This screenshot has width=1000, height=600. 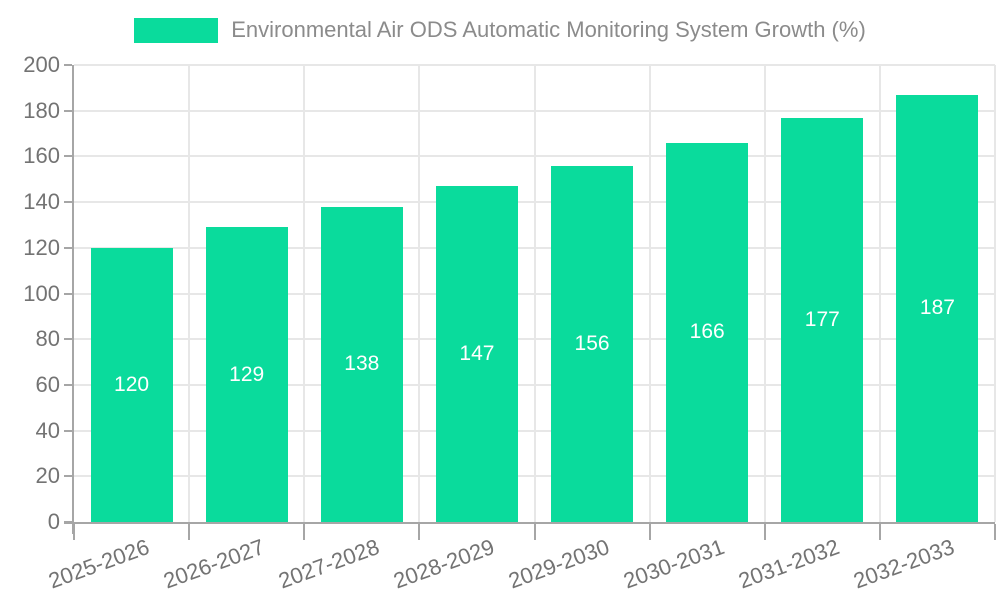 I want to click on x-axis-tick-label: 2029-2030, so click(x=559, y=564).